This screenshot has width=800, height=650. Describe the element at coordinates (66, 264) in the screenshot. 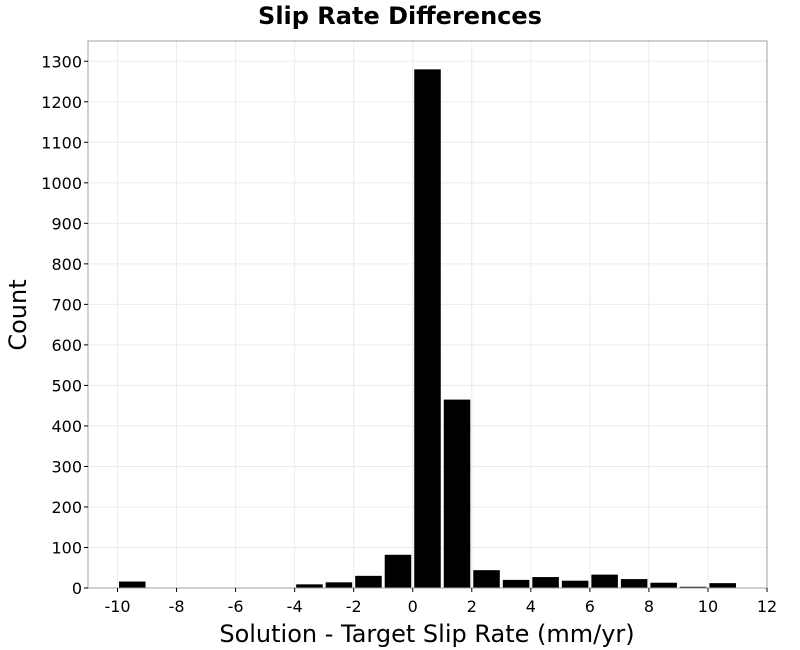

I see `y-tick-label: 800` at that location.